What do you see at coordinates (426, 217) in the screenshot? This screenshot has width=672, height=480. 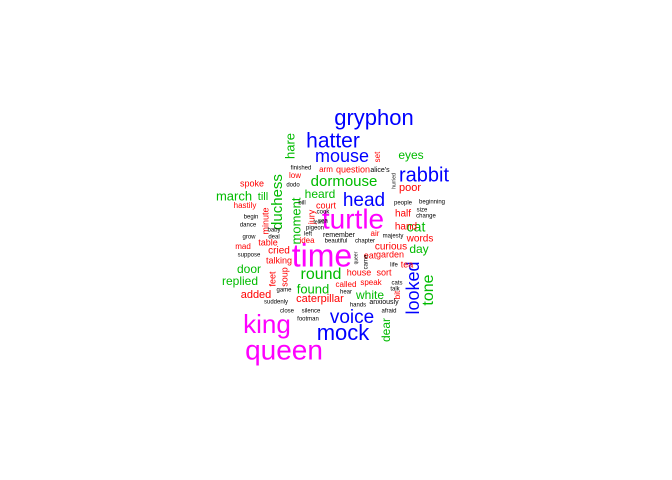 I see `word-change: change` at bounding box center [426, 217].